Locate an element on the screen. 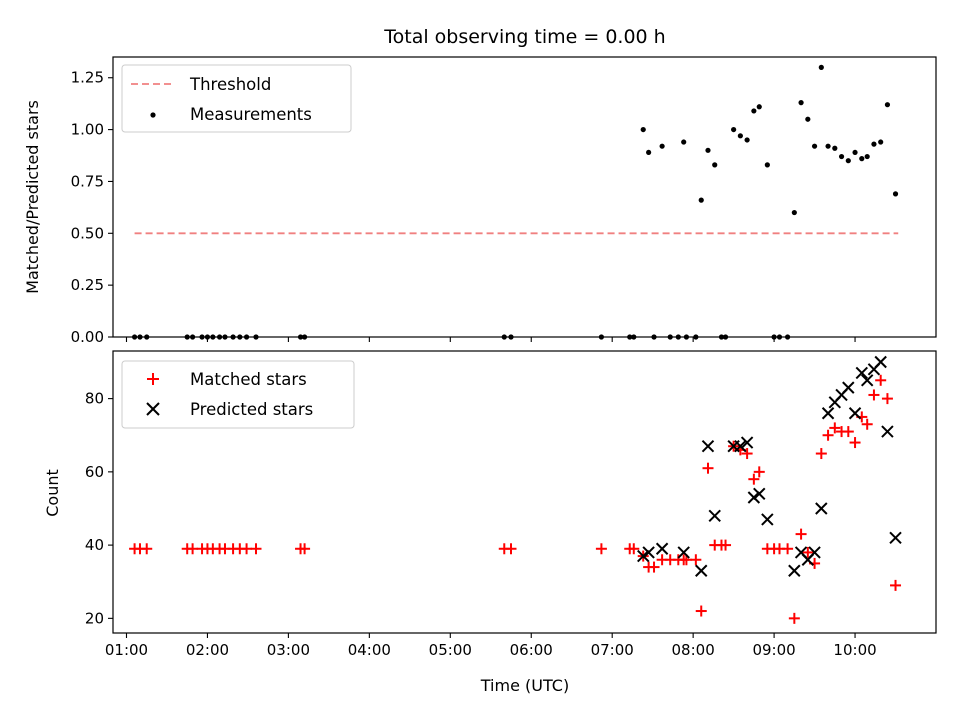  chart-title: Total observing time = 0.00 h is located at coordinates (524, 37).